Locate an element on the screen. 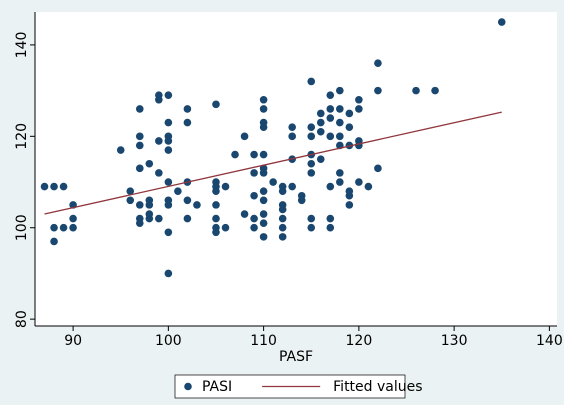 The width and height of the screenshot is (564, 405). y-tick-label: 120 is located at coordinates (22, 136).